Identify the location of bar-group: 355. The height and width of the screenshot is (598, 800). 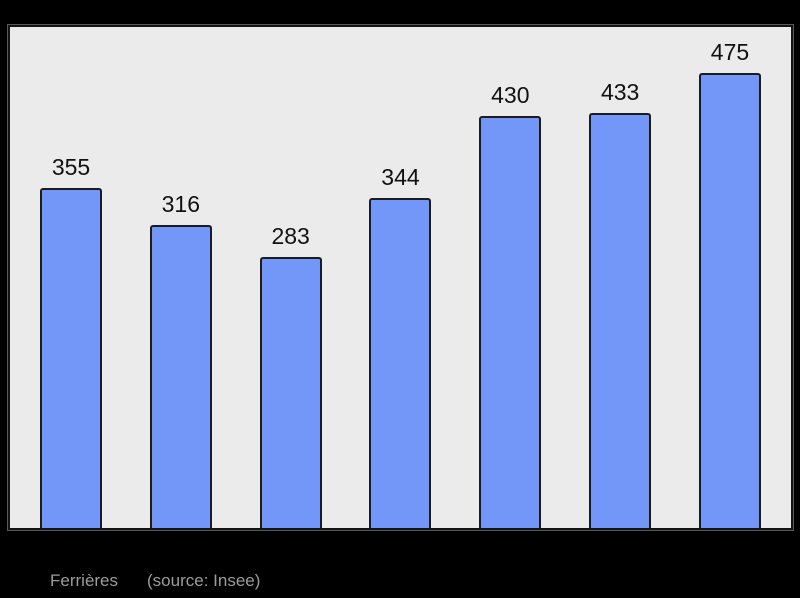
(71, 341).